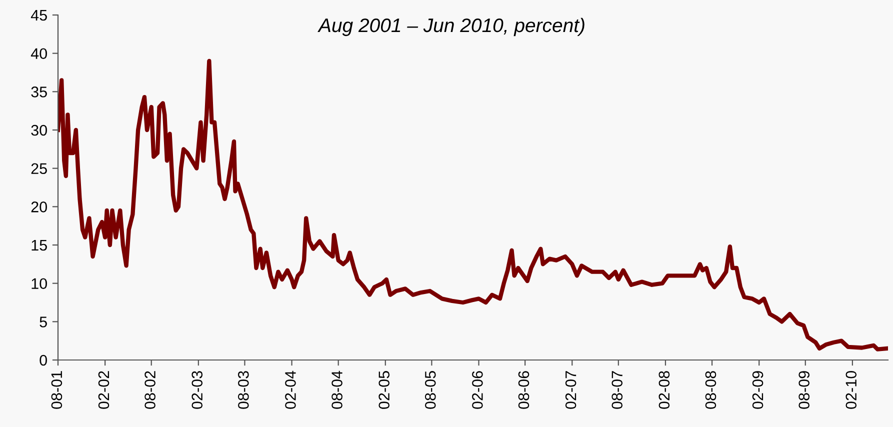 Image resolution: width=893 pixels, height=427 pixels. What do you see at coordinates (243, 390) in the screenshot?
I see `x-tick-label: 08-03` at bounding box center [243, 390].